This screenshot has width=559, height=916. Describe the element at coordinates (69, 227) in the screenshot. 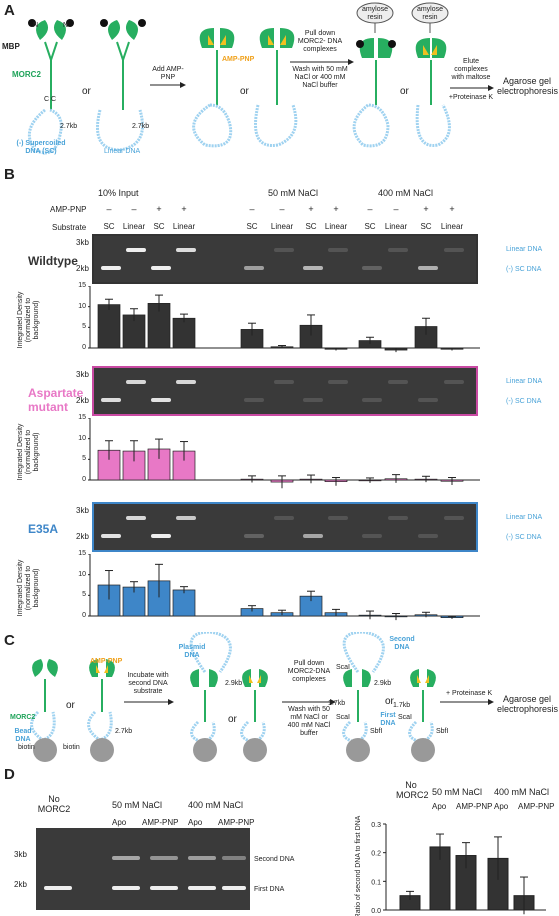

I see `substrate-row-label: Substrate` at that location.